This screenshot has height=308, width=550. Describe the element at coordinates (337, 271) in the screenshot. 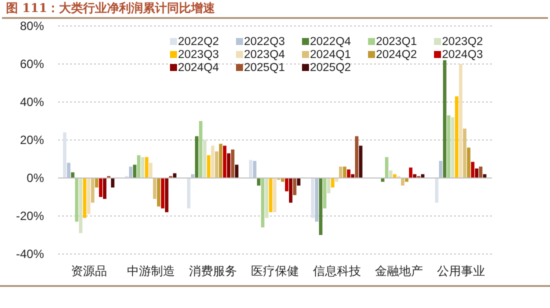

I see `x-tick-label: 信息科技` at that location.